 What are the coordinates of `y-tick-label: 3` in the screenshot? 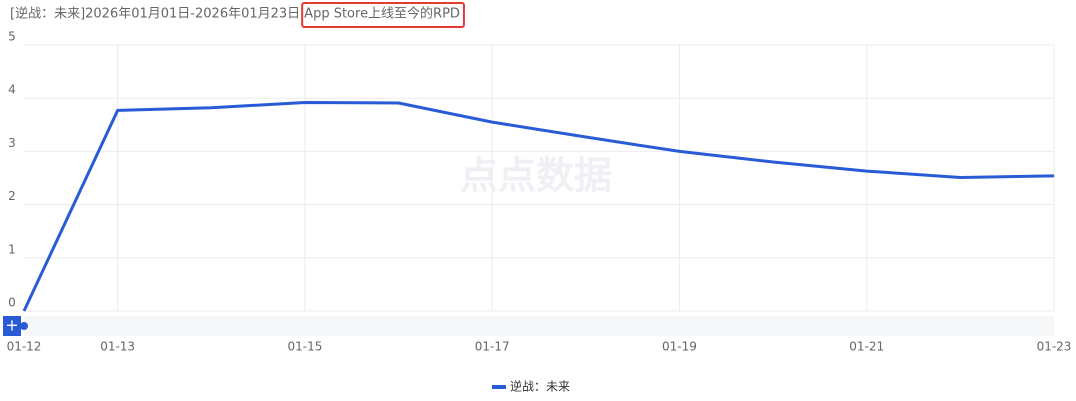 It's located at (12, 143).